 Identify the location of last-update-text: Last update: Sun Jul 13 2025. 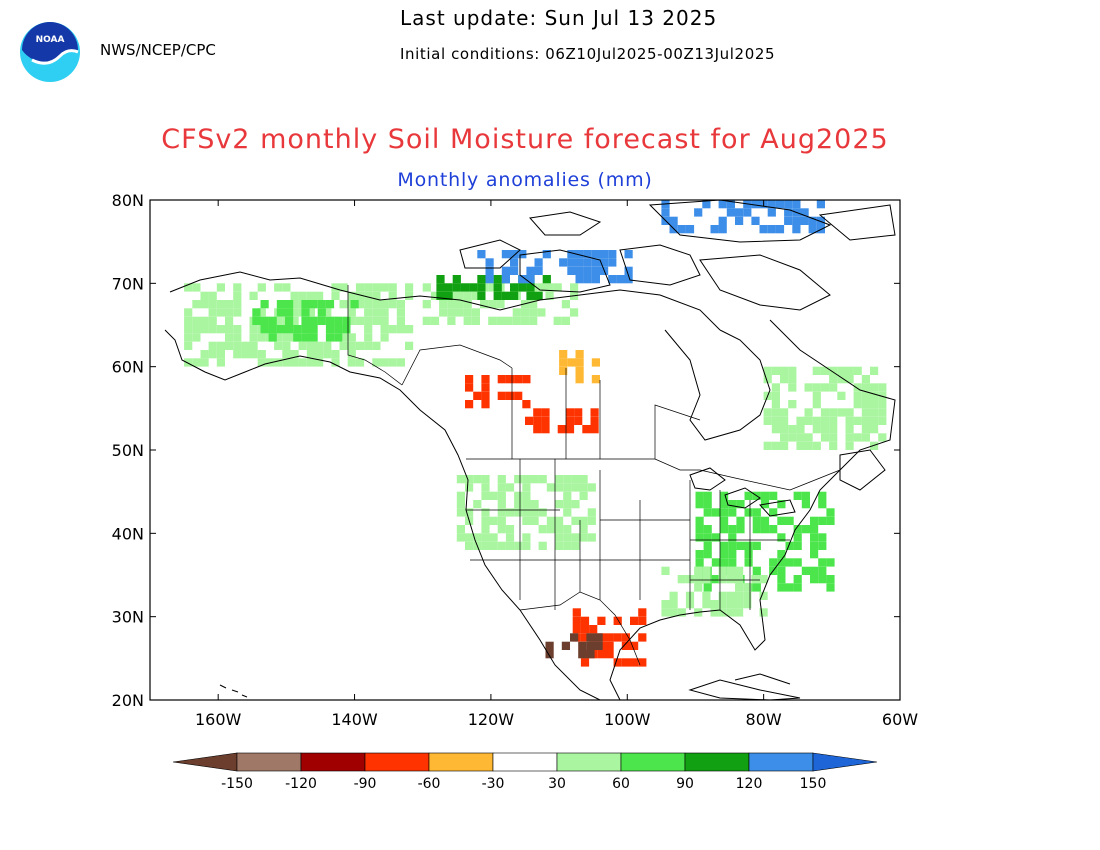
(559, 18).